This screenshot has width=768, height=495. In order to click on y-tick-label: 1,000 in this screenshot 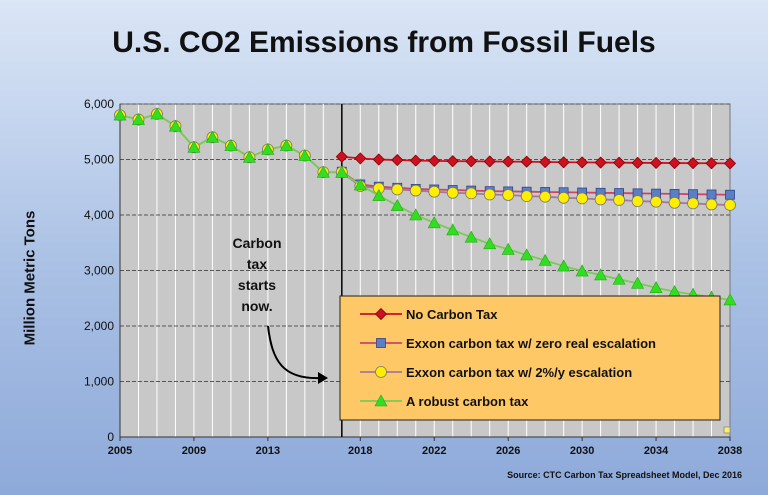, I will do `click(99, 382)`.